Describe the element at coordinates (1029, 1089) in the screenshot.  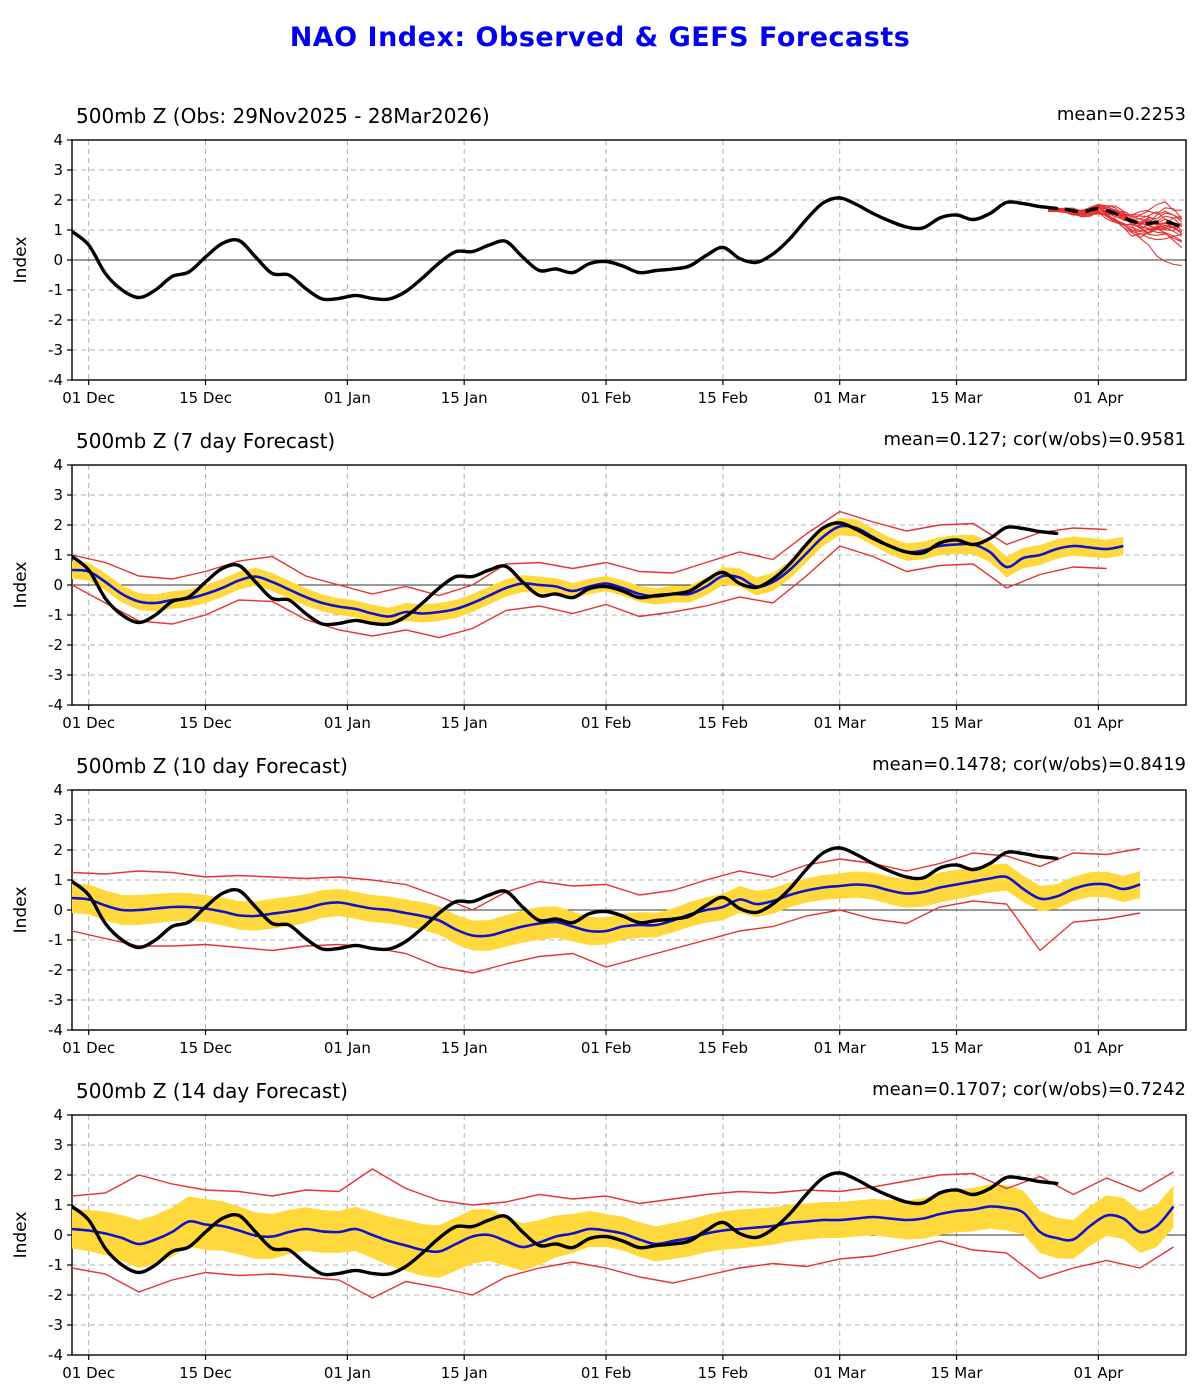
I see `panel-14day-stats: mean=0.1707; cor(w/obs)=0.7242` at that location.